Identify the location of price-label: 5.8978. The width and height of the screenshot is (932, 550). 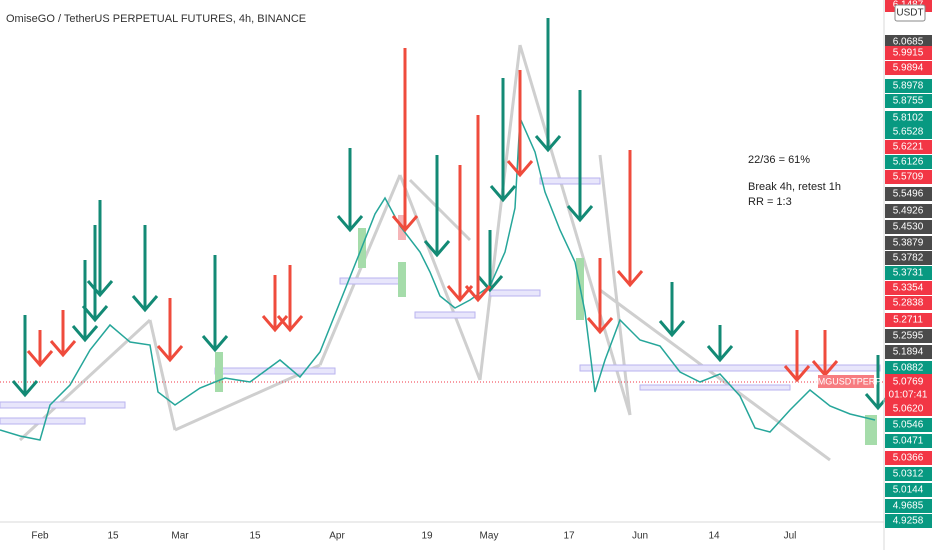
(908, 86).